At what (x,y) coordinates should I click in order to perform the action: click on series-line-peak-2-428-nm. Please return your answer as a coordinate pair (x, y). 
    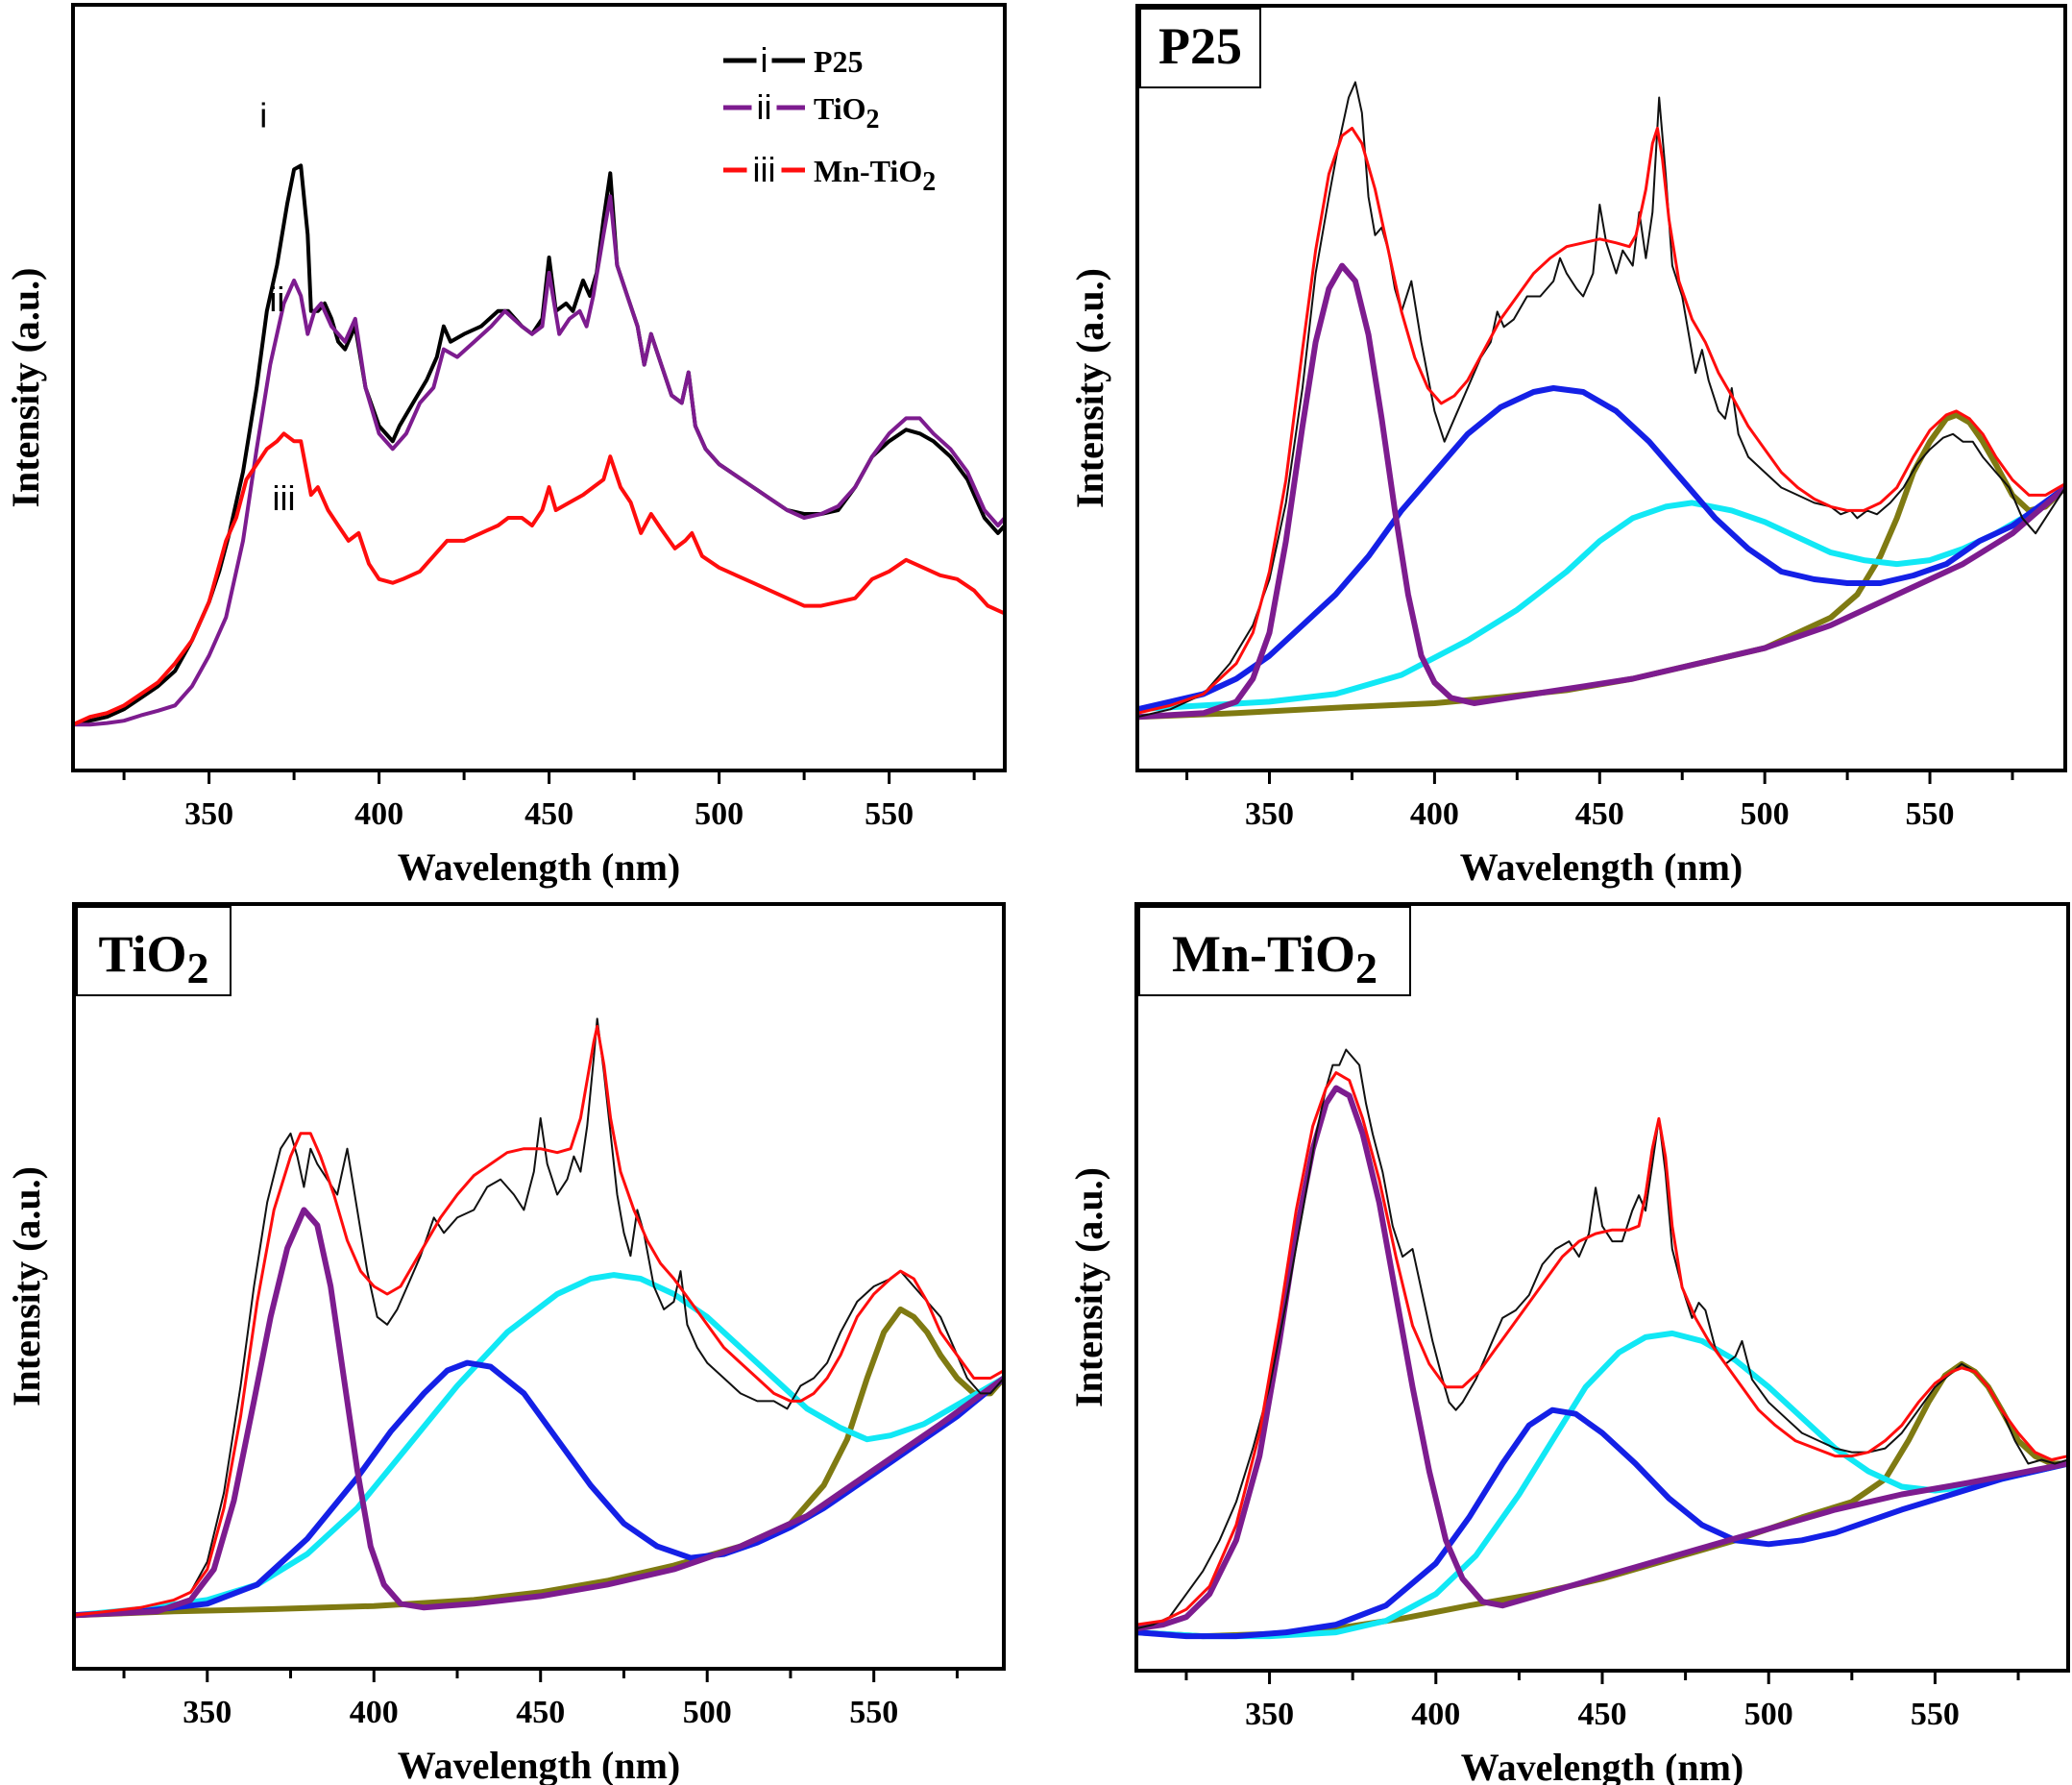
    Looking at the image, I should click on (539, 1489).